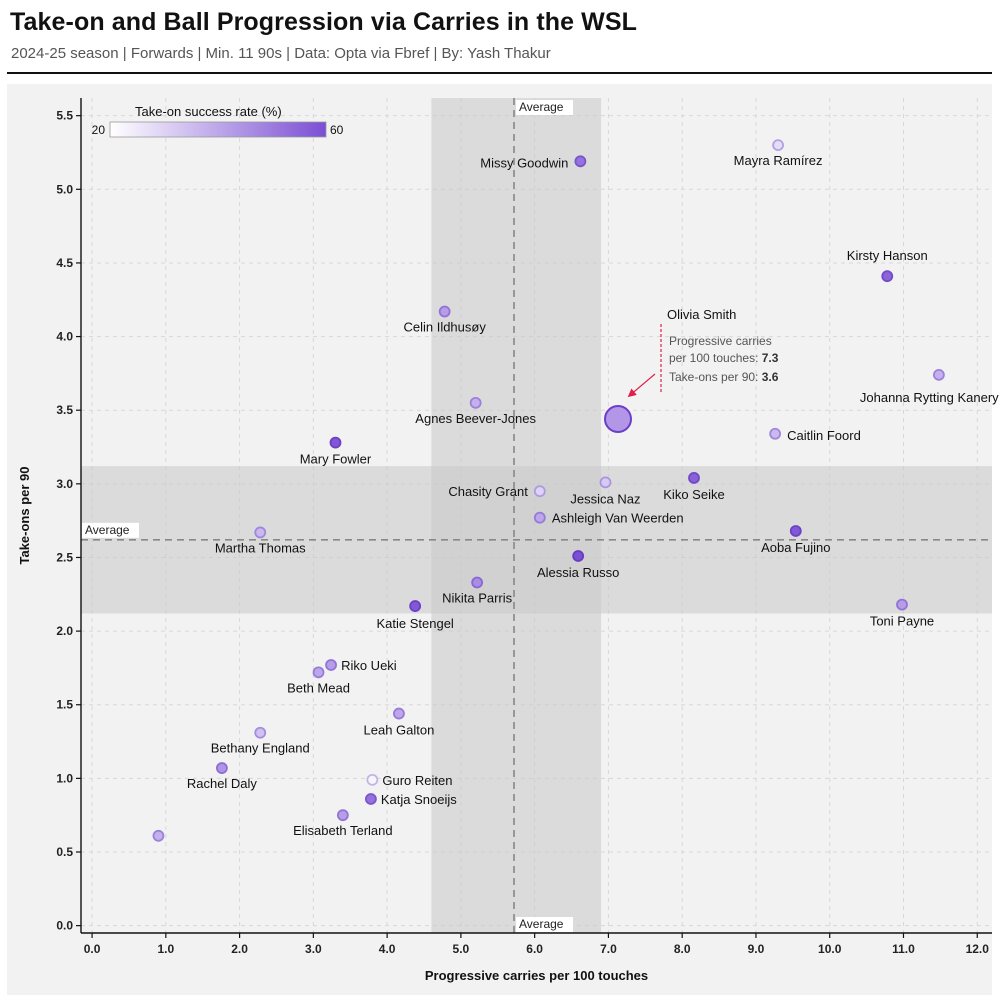 The image size is (999, 999). I want to click on x-average-label-top: Average, so click(545, 107).